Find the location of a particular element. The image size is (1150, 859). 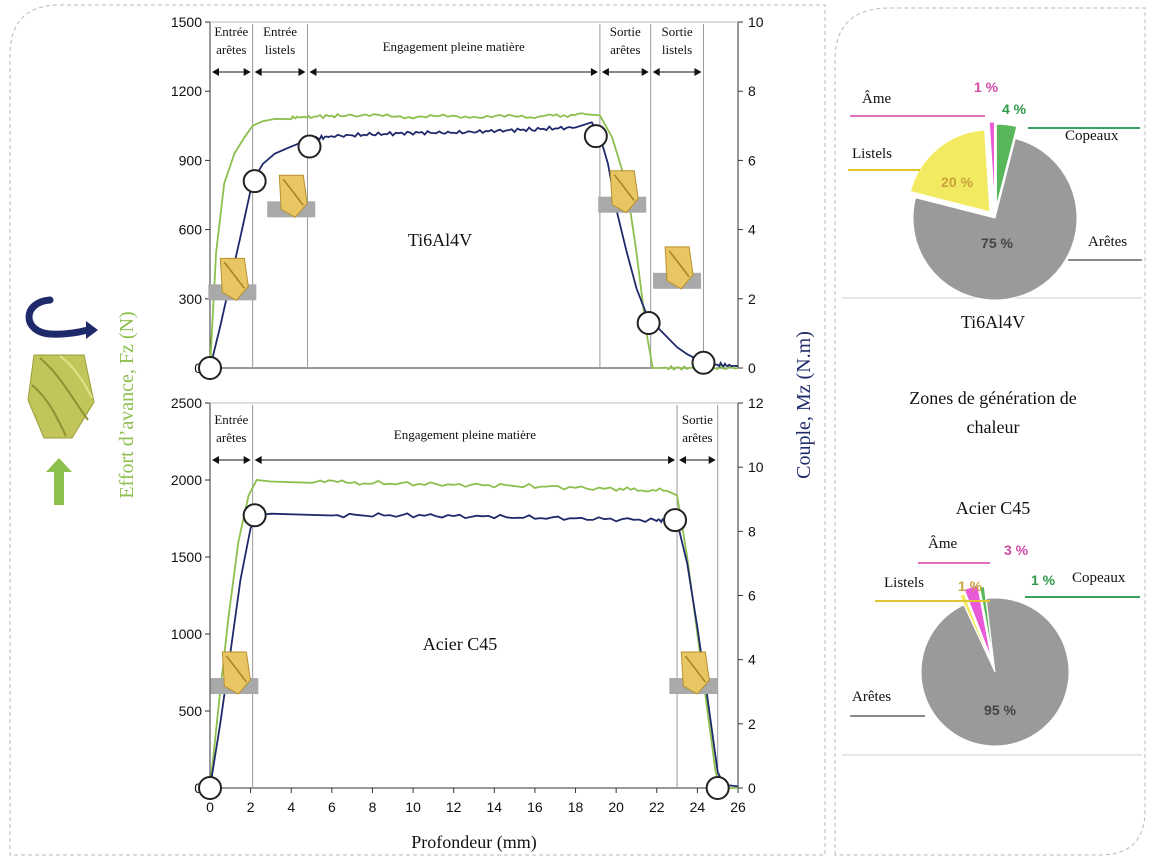

chart-label: Ti6Al4V is located at coordinates (440, 240).